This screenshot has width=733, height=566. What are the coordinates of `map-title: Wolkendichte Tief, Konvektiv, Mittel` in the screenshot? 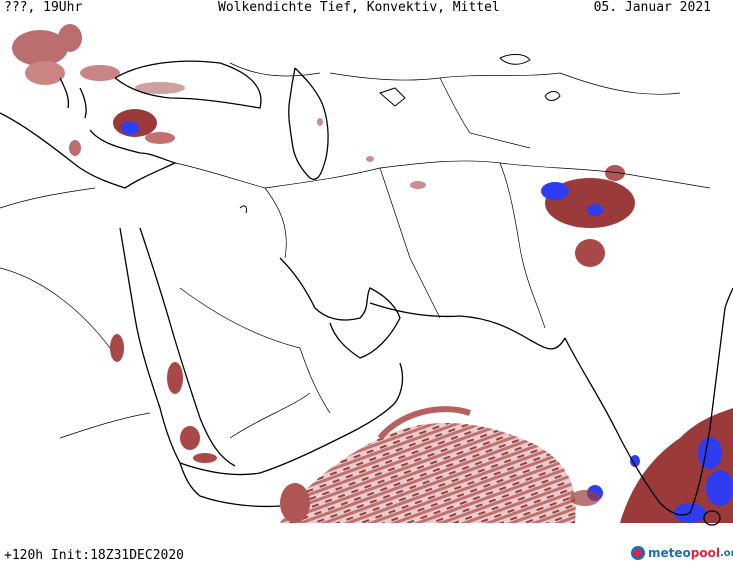 It's located at (359, 7).